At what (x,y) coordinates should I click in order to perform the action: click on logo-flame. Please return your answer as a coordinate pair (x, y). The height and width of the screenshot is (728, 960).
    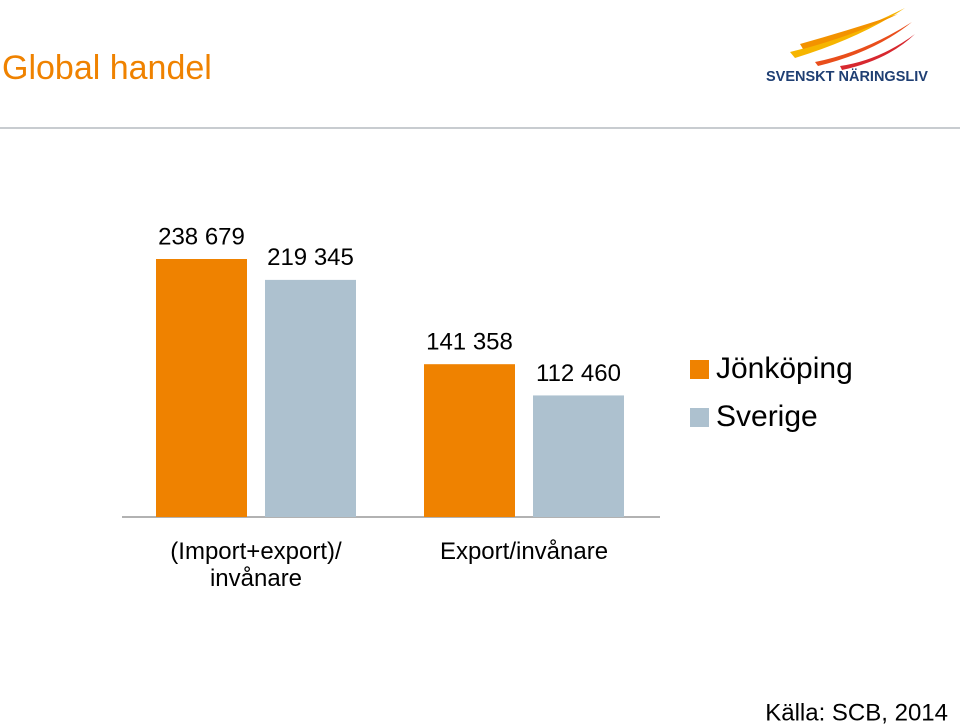
    Looking at the image, I should click on (852, 39).